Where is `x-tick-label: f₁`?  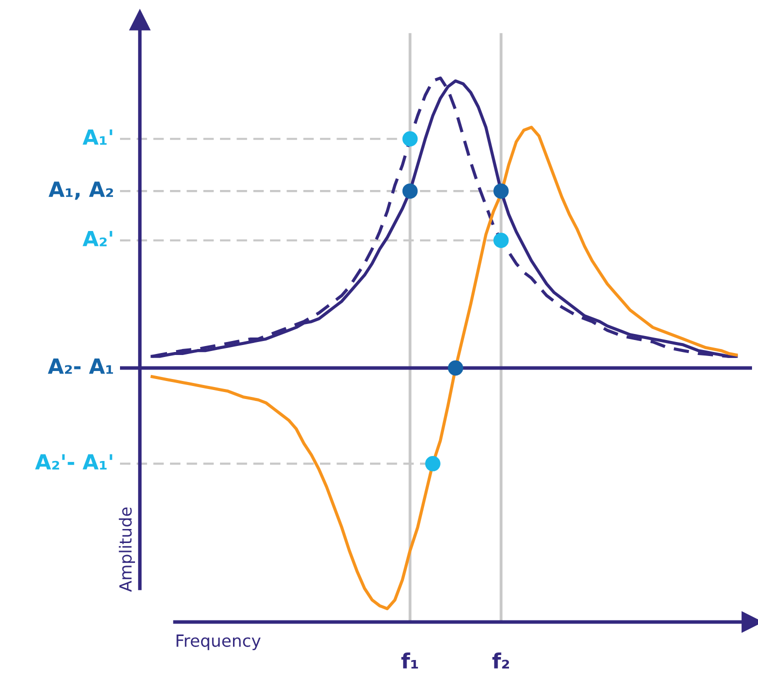
x-tick-label: f₁ is located at coordinates (409, 660).